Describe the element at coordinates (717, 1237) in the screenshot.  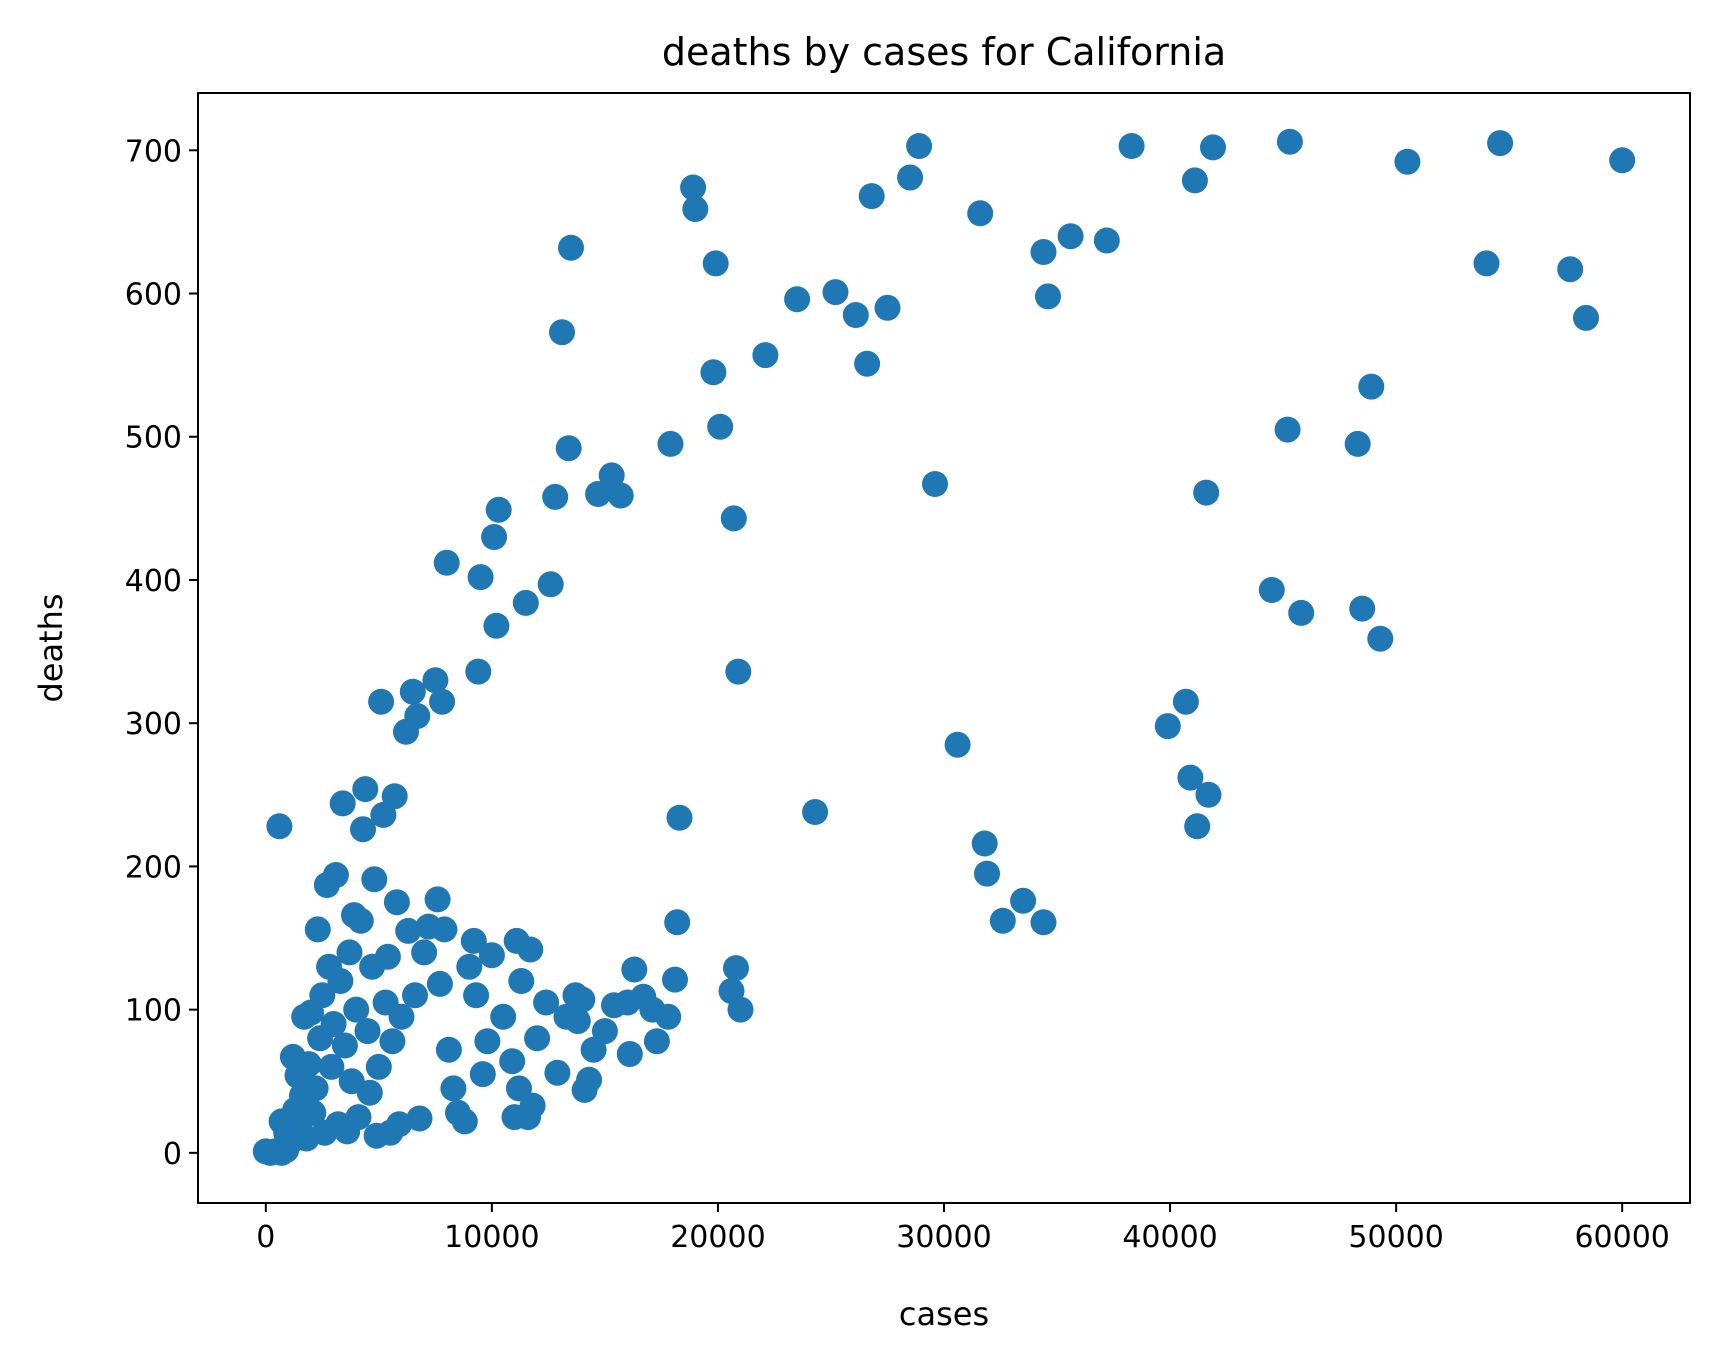
I see `x-tick-label: 20000` at that location.